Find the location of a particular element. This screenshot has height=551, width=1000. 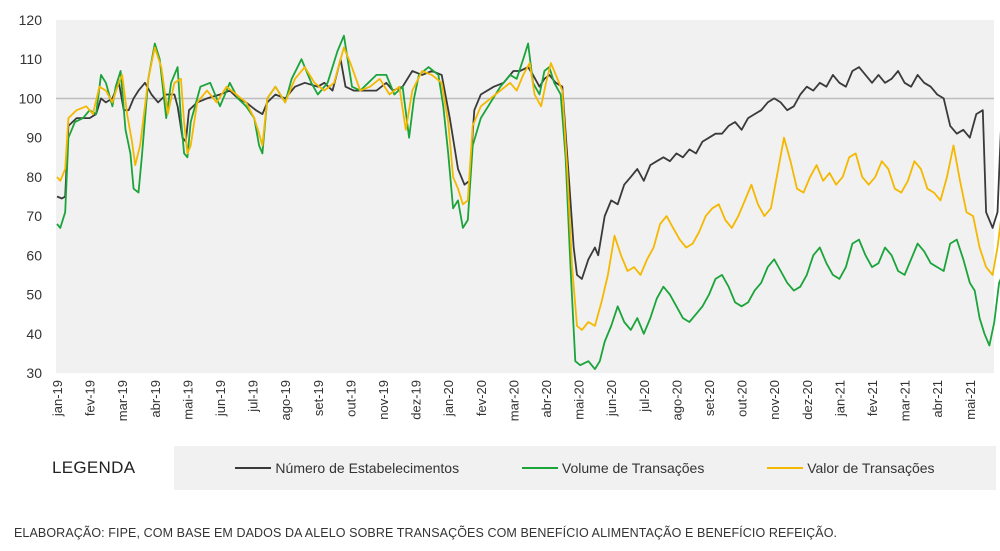

y-tick-label: 80 is located at coordinates (34, 177).